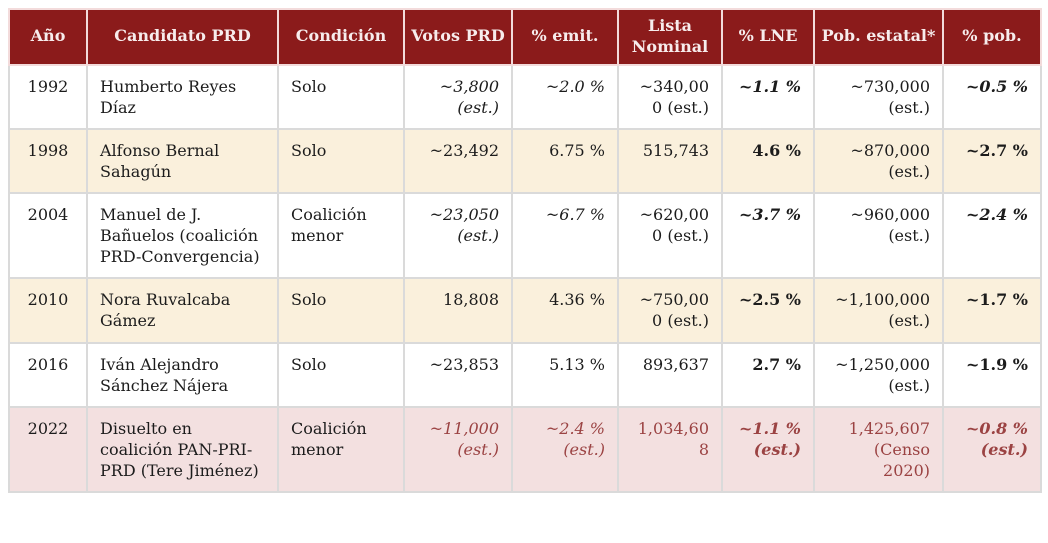  Describe the element at coordinates (670, 161) in the screenshot. I see `lista-nominal-cell: 515,743` at that location.